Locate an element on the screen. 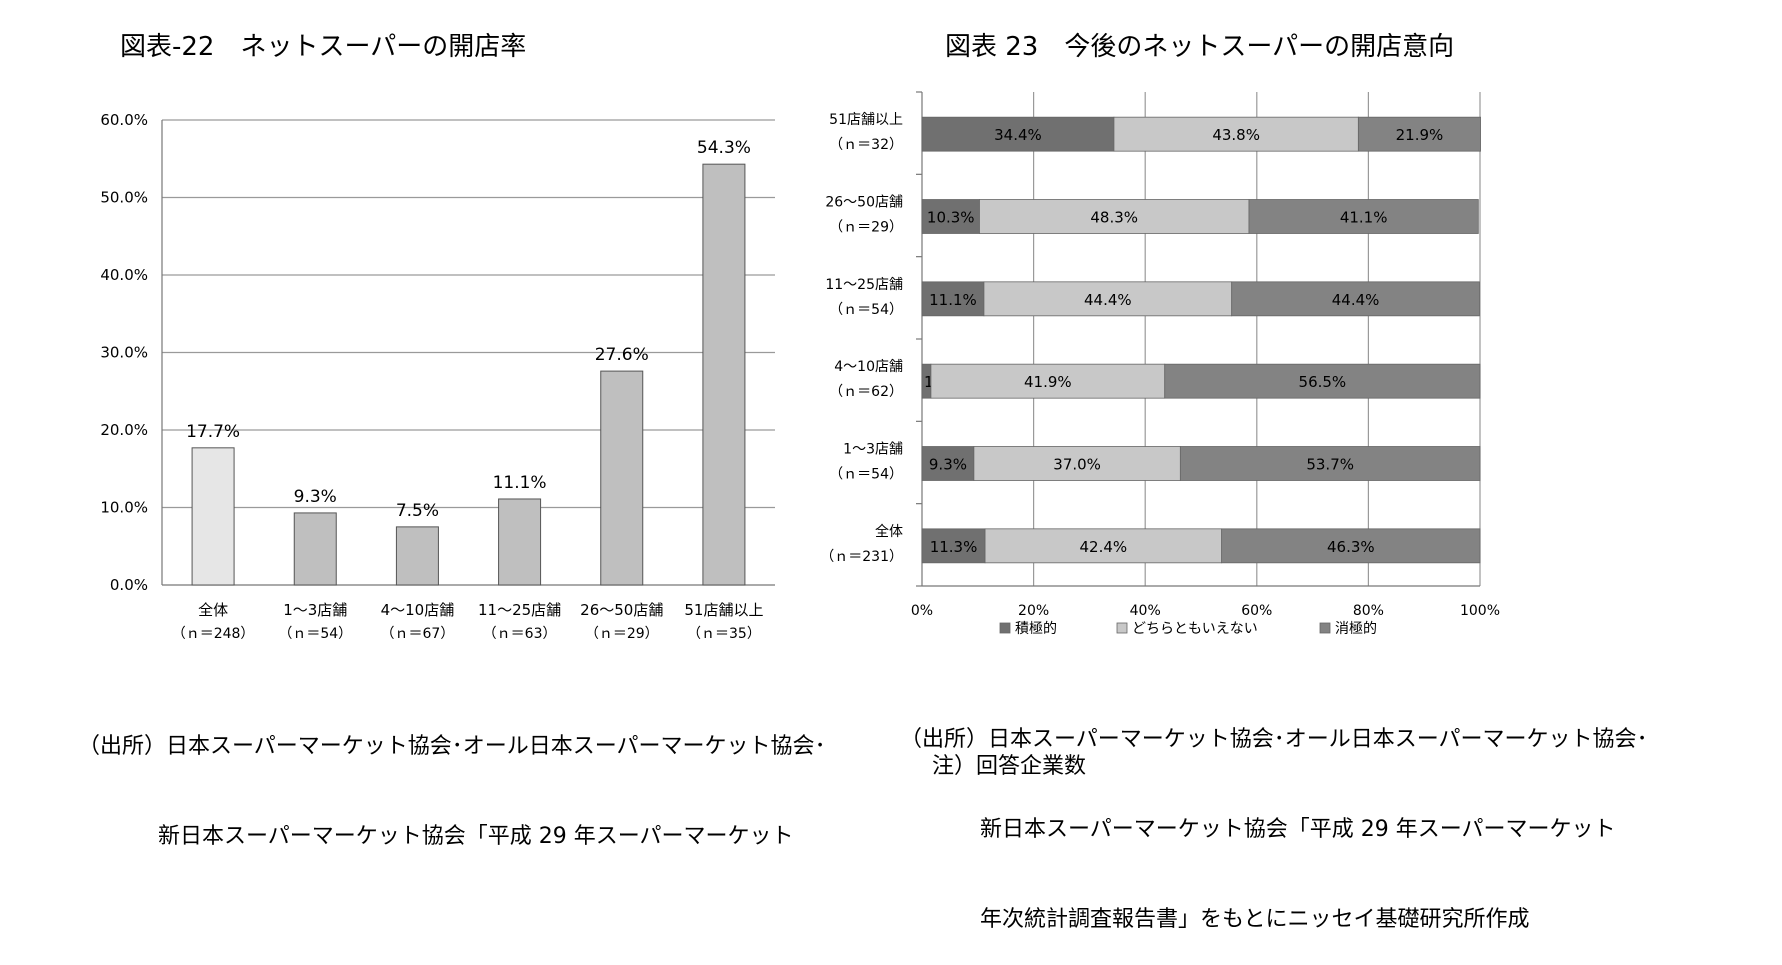 Image resolution: width=1782 pixels, height=965 pixels. source-right-line2: 新日本スーパーマーケット協会「平成 29 年スーパーマーケット is located at coordinates (1298, 829).